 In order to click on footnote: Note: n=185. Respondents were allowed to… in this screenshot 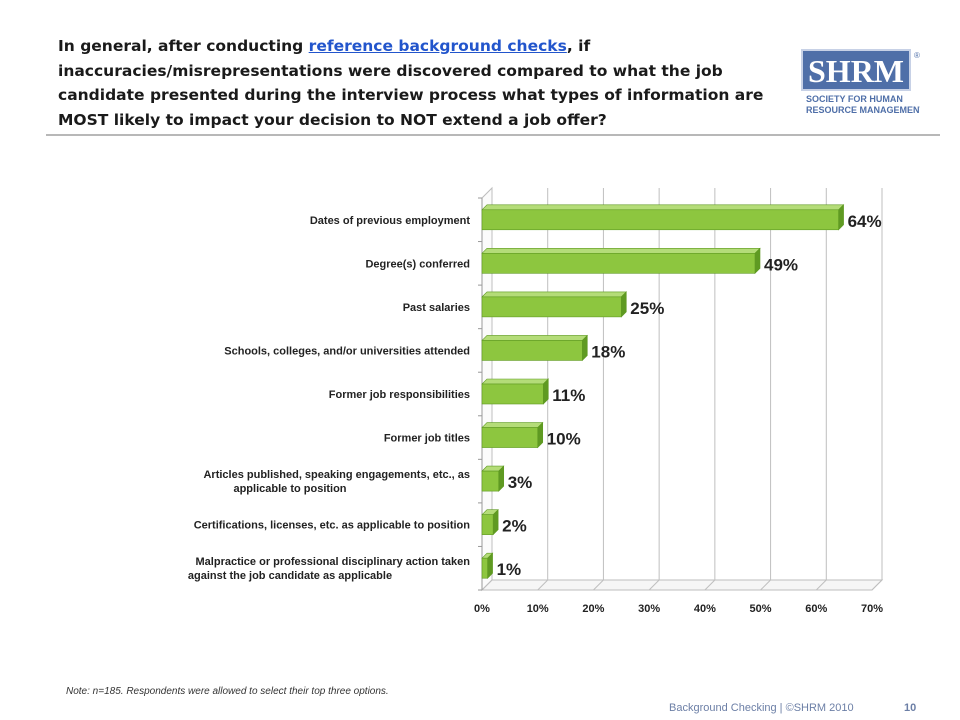, I will do `click(227, 691)`.